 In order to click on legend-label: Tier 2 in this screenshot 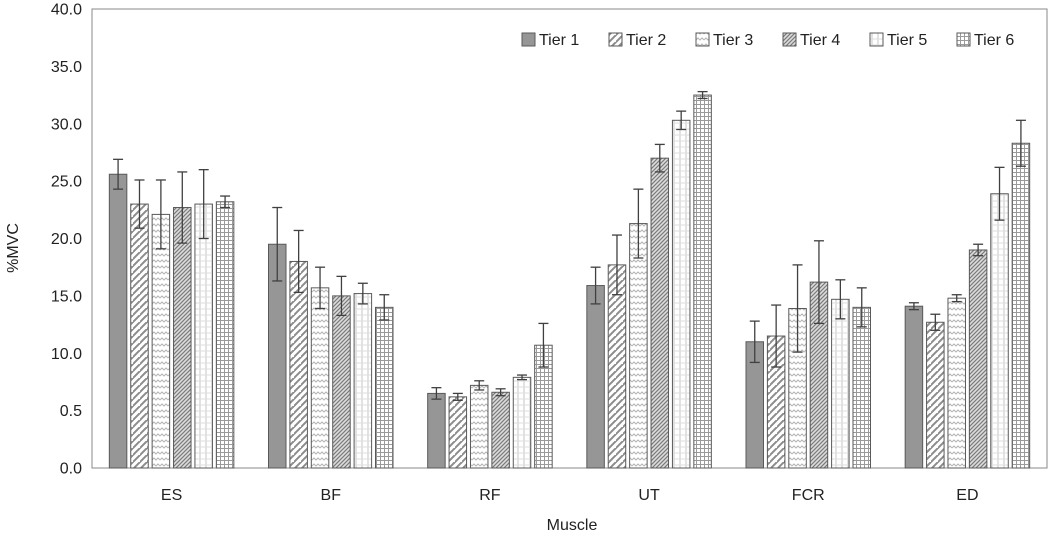, I will do `click(646, 40)`.